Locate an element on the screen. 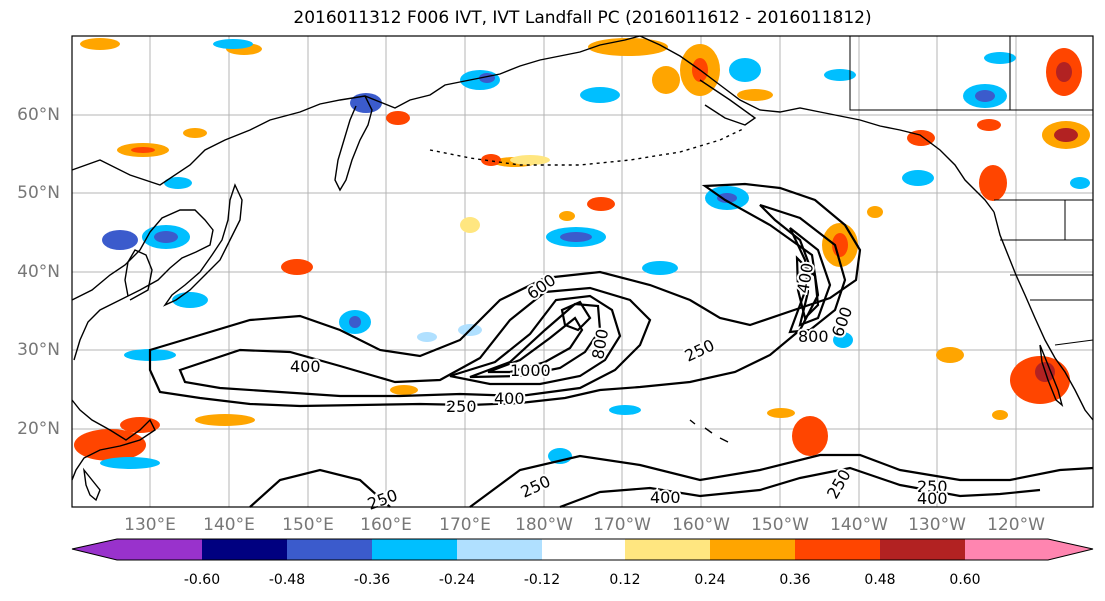 Image resolution: width=1105 pixels, height=601 pixels. contour-label: 1000 is located at coordinates (530, 370).